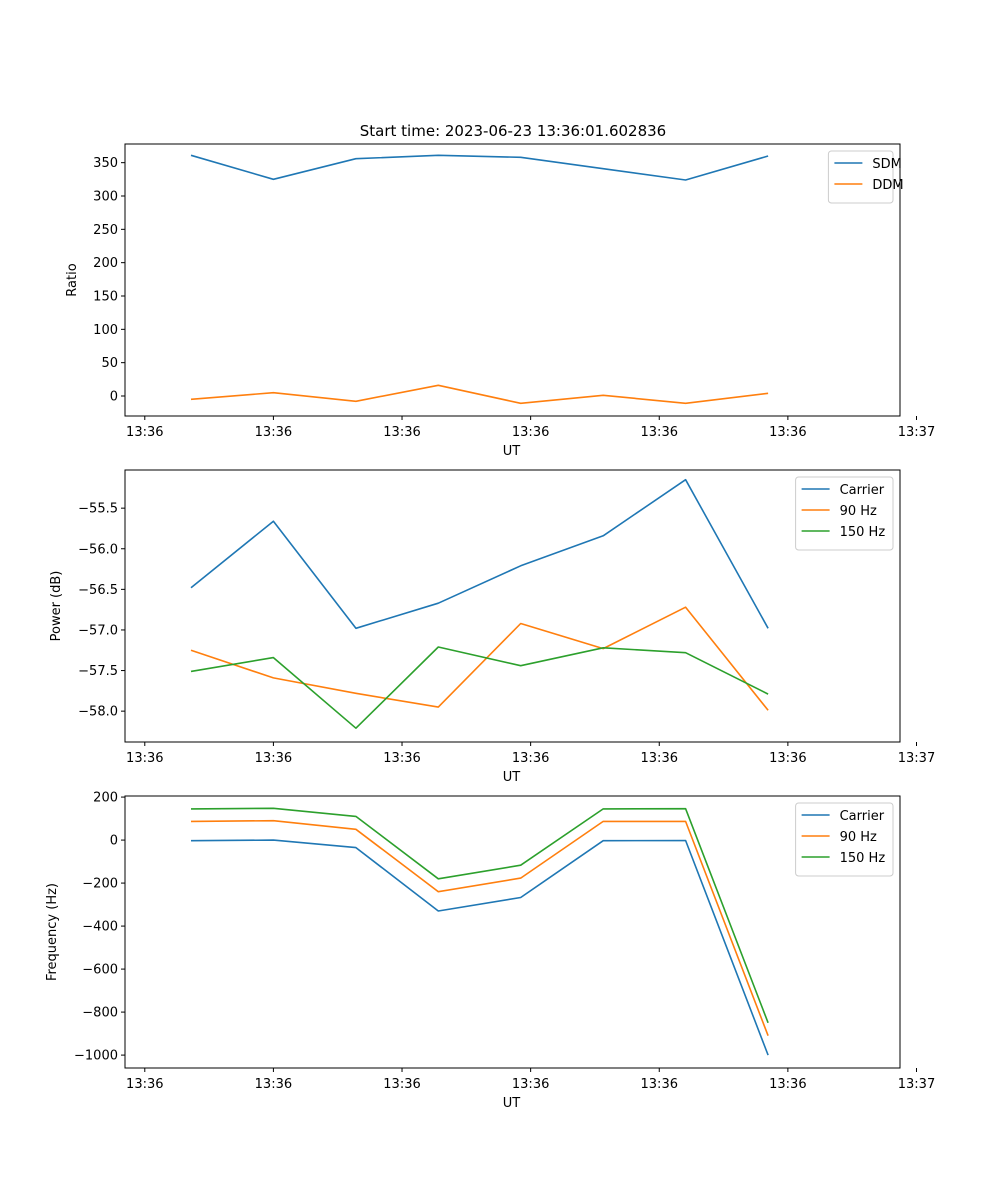 Image resolution: width=1000 pixels, height=1200 pixels. I want to click on y-tick-label: 250, so click(105, 230).